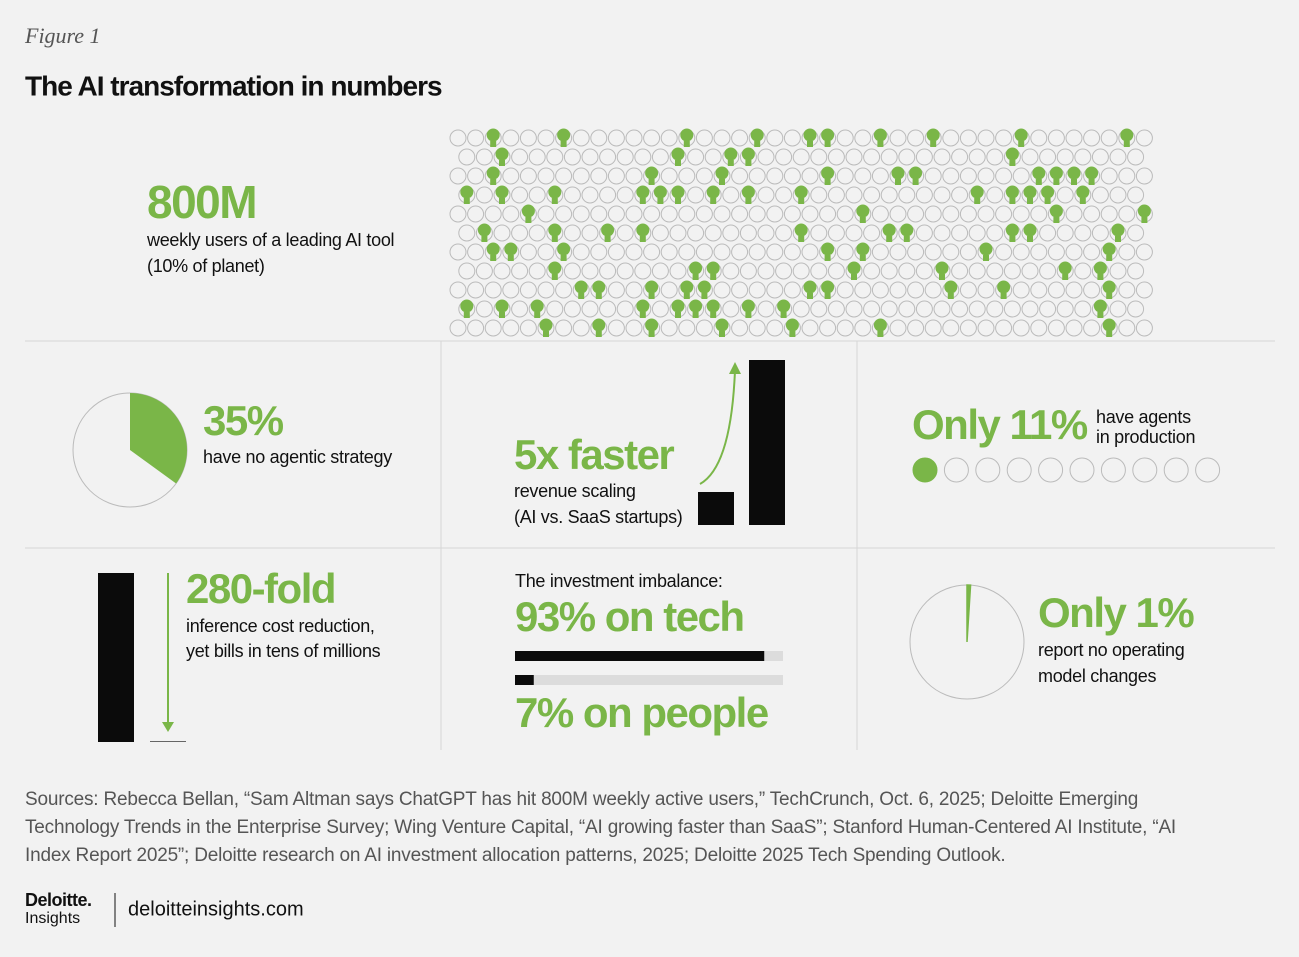 The width and height of the screenshot is (1299, 957). I want to click on title: The AI transformation in numbers, so click(233, 85).